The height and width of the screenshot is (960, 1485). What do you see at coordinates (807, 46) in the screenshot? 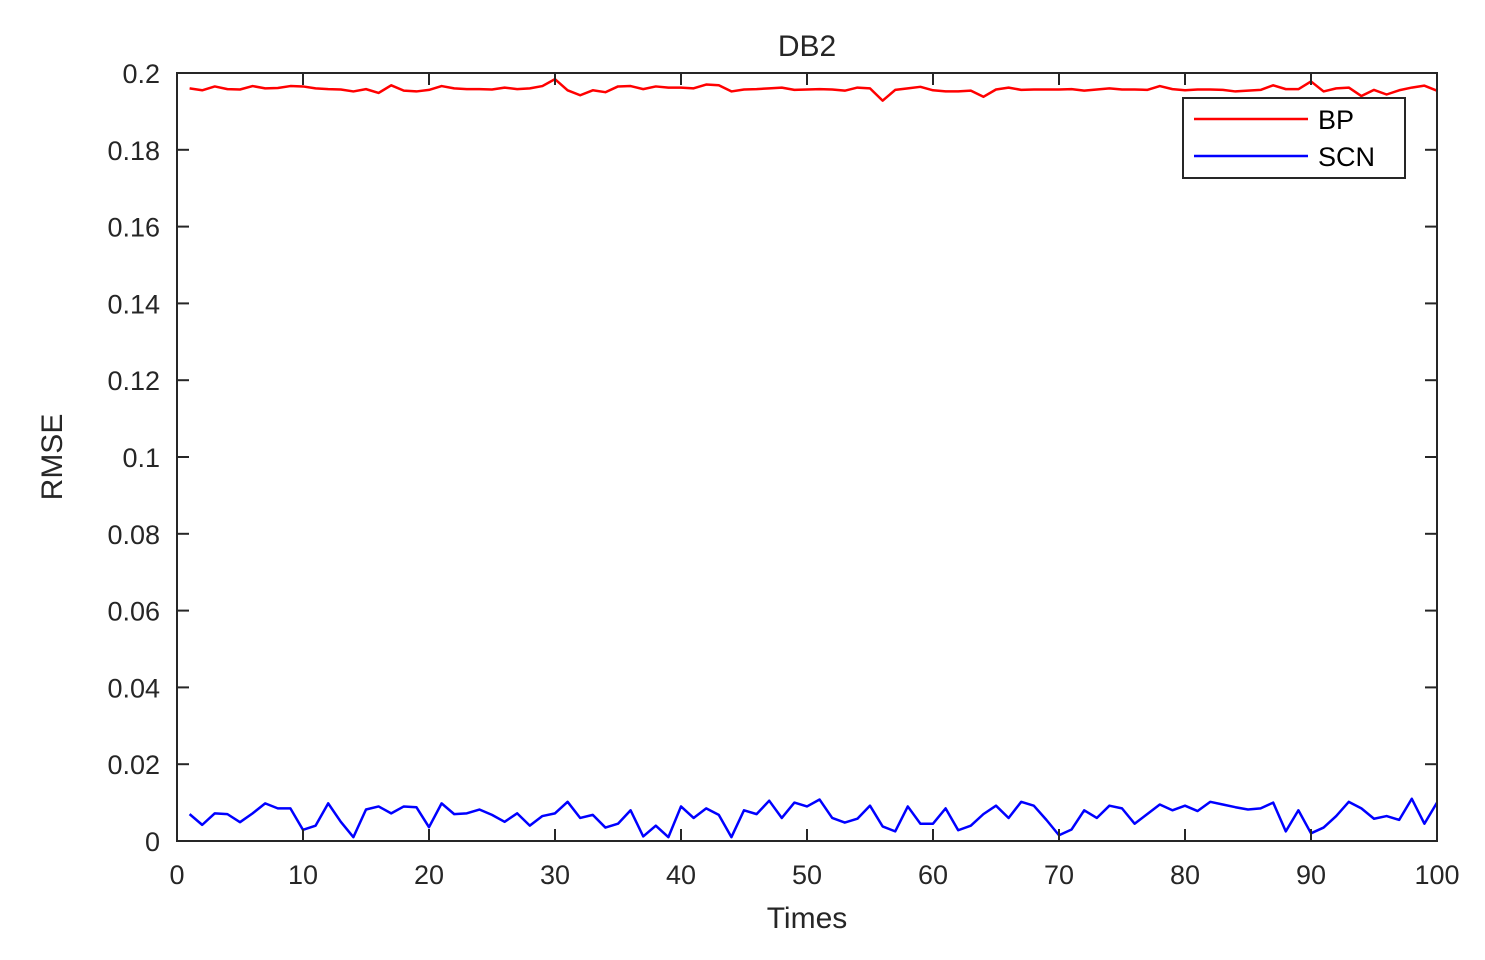
I see `chart-title: DB2` at bounding box center [807, 46].